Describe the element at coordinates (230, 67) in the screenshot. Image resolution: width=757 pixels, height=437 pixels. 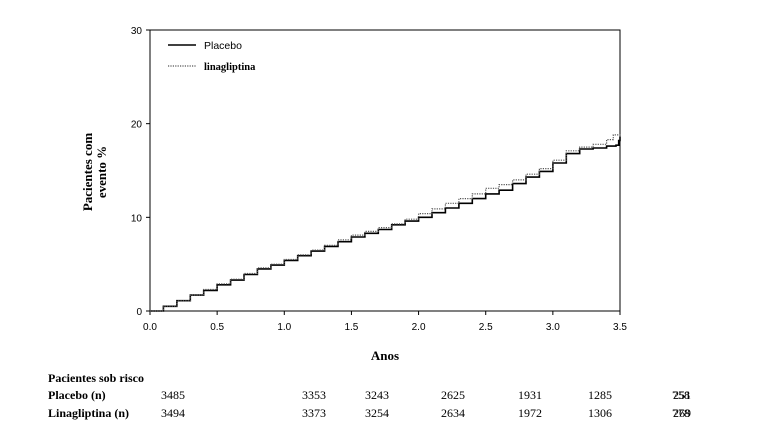
I see `legend-label-linagliptina: linagliptina` at that location.